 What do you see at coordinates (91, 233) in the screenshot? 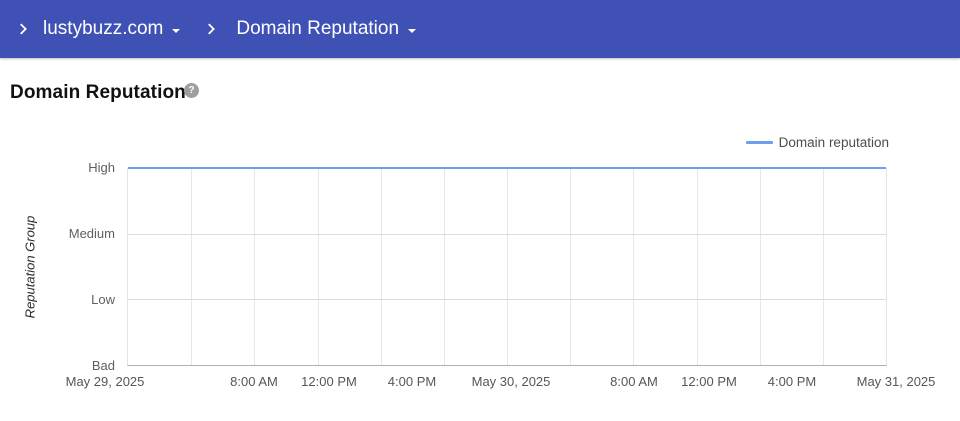
I see `y-tick-label: Medium` at bounding box center [91, 233].